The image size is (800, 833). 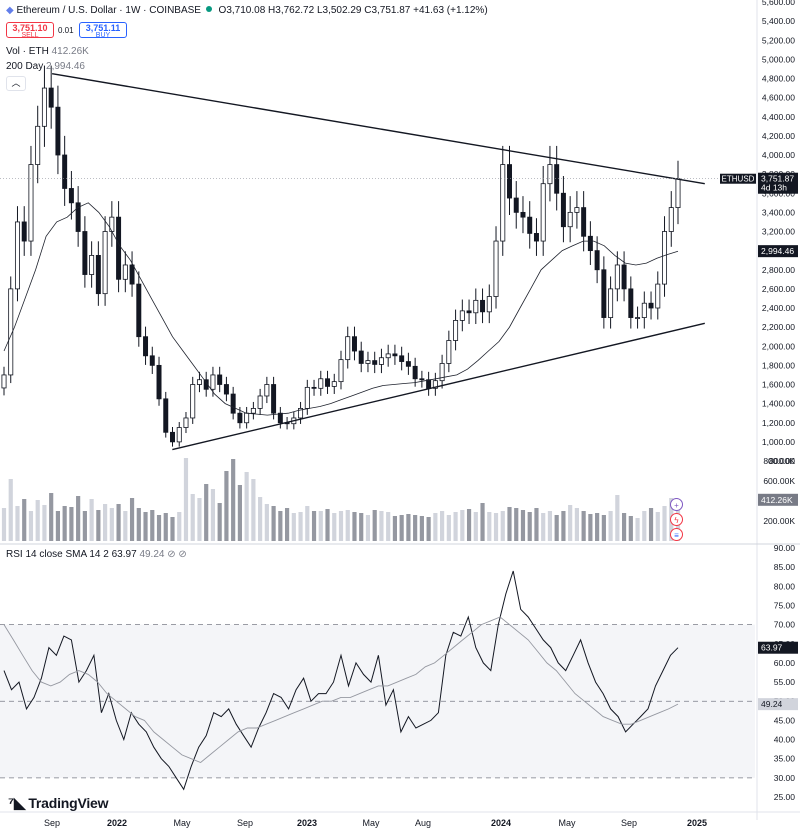 I want to click on rsi-tick-label: 55.00, so click(x=785, y=682).